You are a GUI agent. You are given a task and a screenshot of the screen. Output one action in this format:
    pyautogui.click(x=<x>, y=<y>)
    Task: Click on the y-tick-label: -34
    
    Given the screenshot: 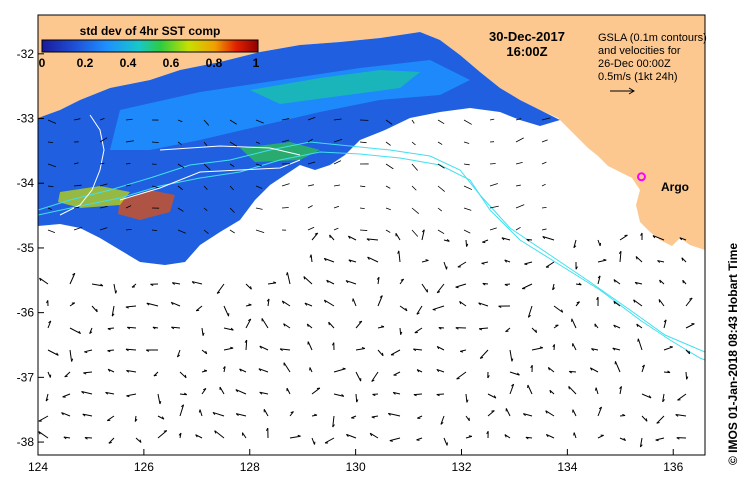 What is the action you would take?
    pyautogui.click(x=26, y=183)
    